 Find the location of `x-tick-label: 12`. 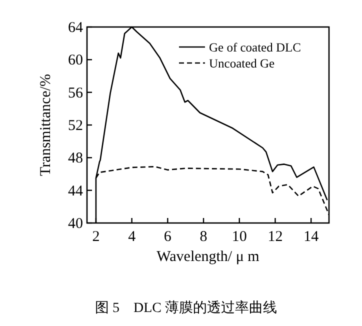

x-tick-label: 12 is located at coordinates (275, 237).